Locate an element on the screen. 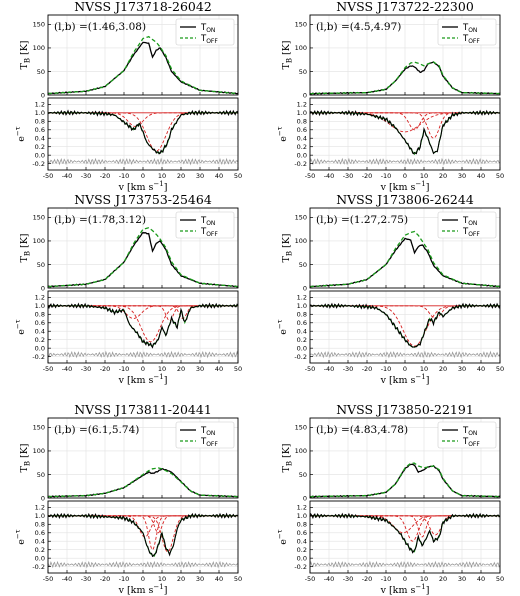 The height and width of the screenshot is (596, 520). x-tick-label: 10 is located at coordinates (162, 579).